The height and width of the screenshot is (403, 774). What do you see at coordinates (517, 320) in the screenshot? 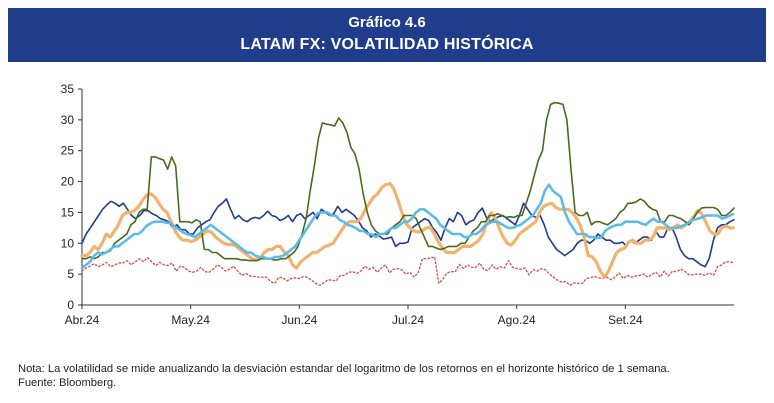
I see `x-tick-label: Ago.24` at bounding box center [517, 320].